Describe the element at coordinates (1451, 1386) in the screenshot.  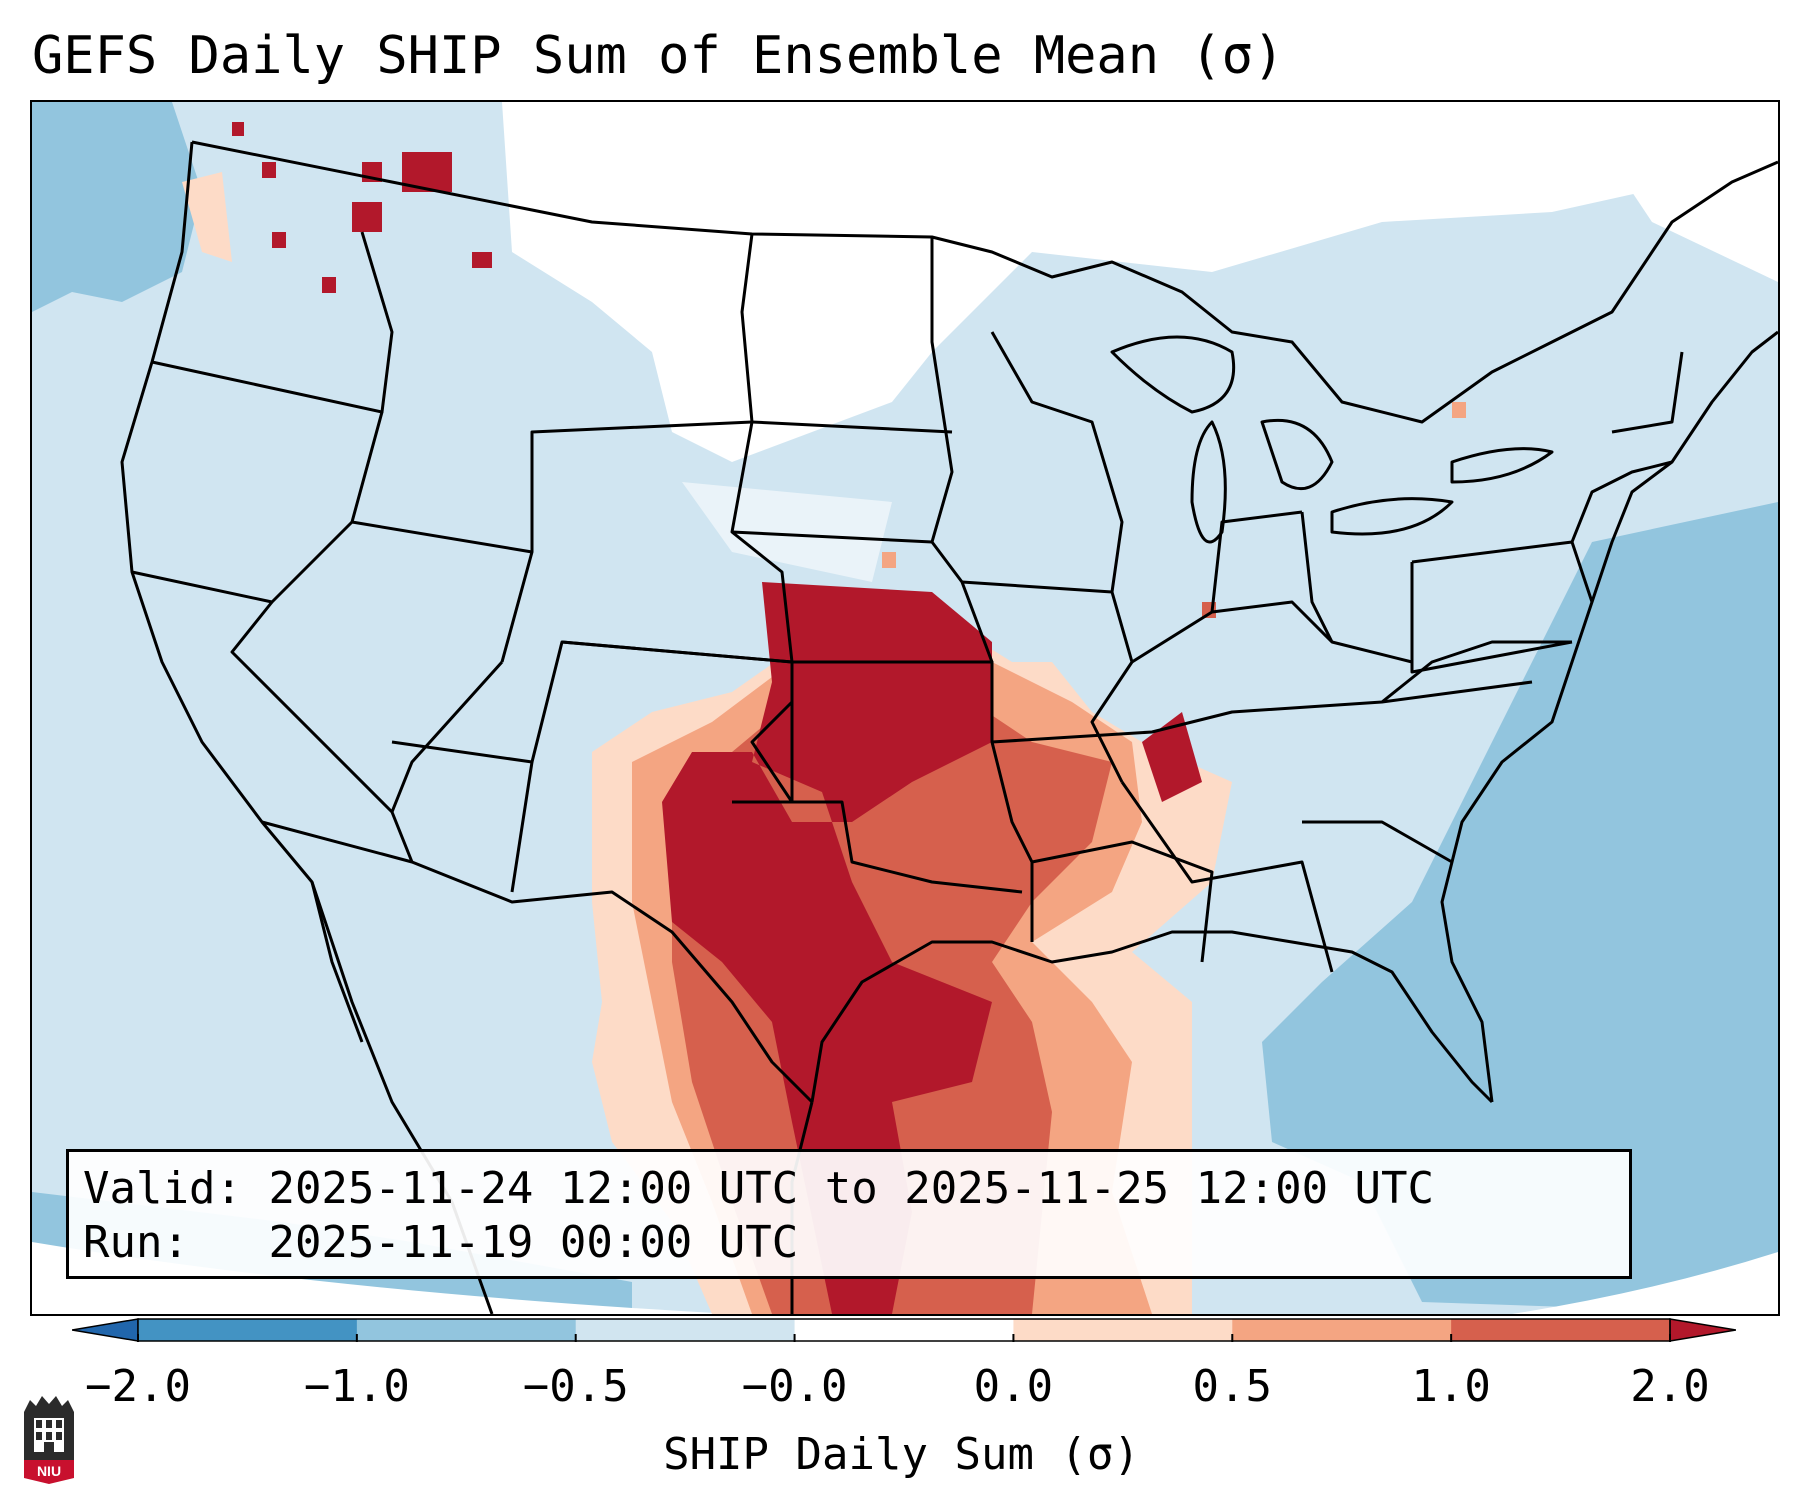
I see `colorbar-tick-6: 1.0` at that location.